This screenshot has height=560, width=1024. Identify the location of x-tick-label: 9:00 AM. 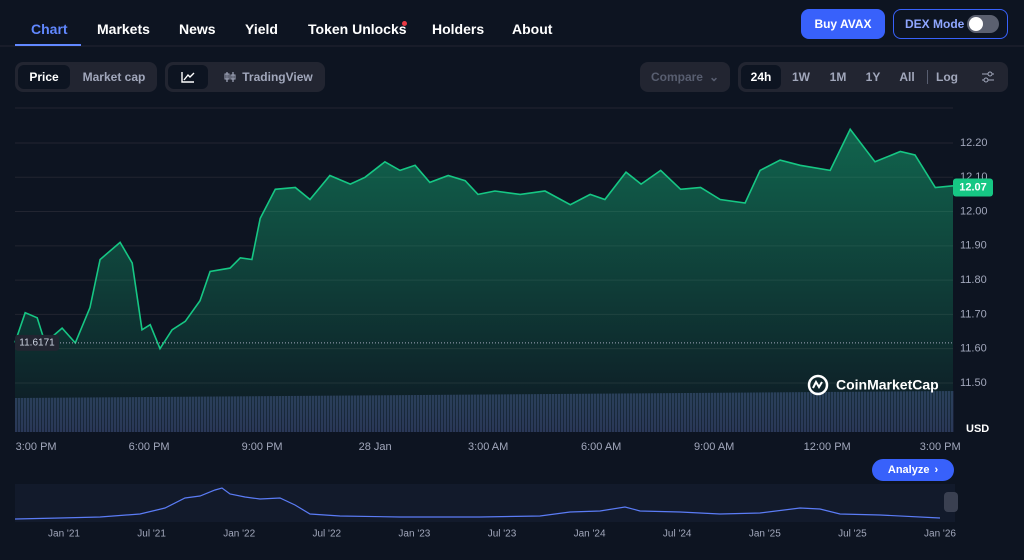
(714, 447).